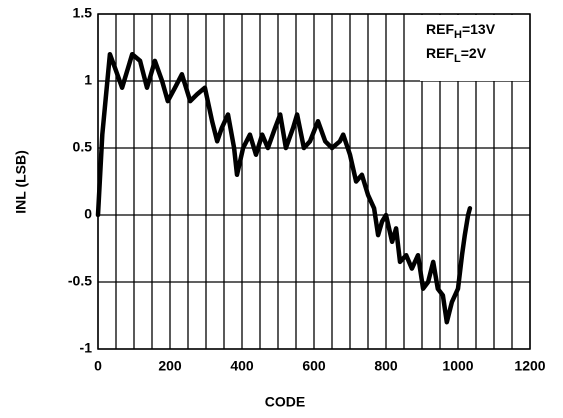 The width and height of the screenshot is (563, 418). What do you see at coordinates (88, 80) in the screenshot?
I see `y-tick-label: 1` at bounding box center [88, 80].